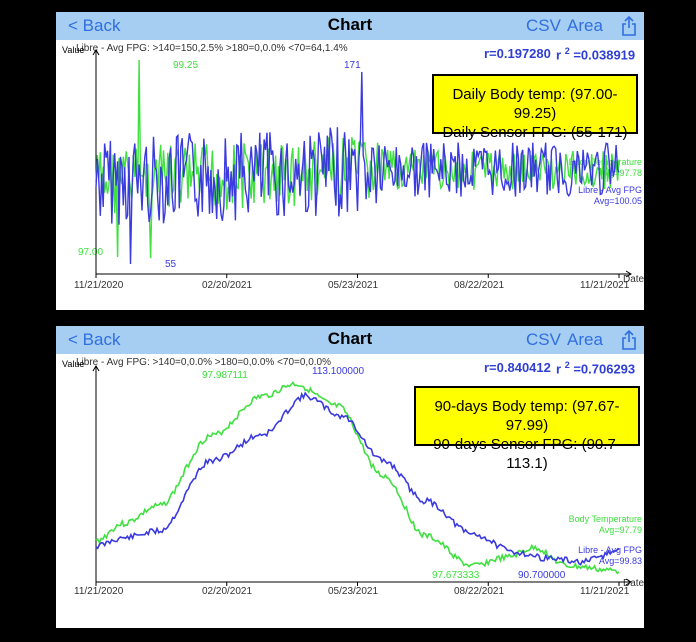 The image size is (696, 642). Describe the element at coordinates (352, 65) in the screenshot. I see `blue-max-label: 171` at that location.